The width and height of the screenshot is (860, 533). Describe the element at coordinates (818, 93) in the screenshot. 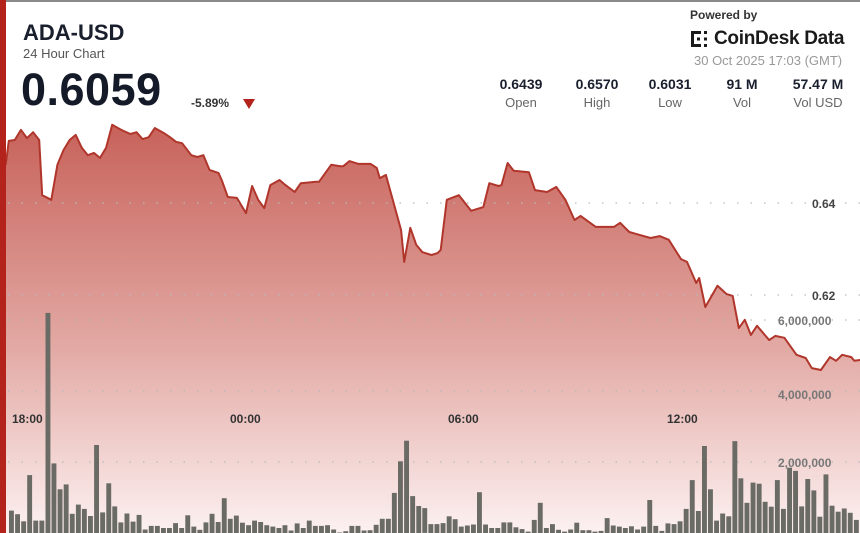

I see `stat-vol-usd: 57.47 M Vol USD` at that location.